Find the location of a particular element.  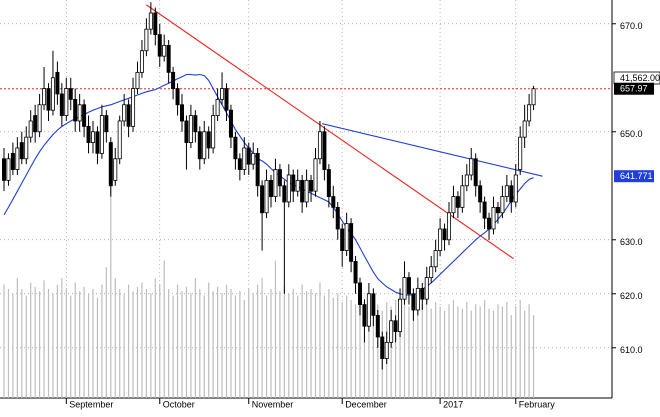

x-tick-label: 2017 is located at coordinates (453, 404).